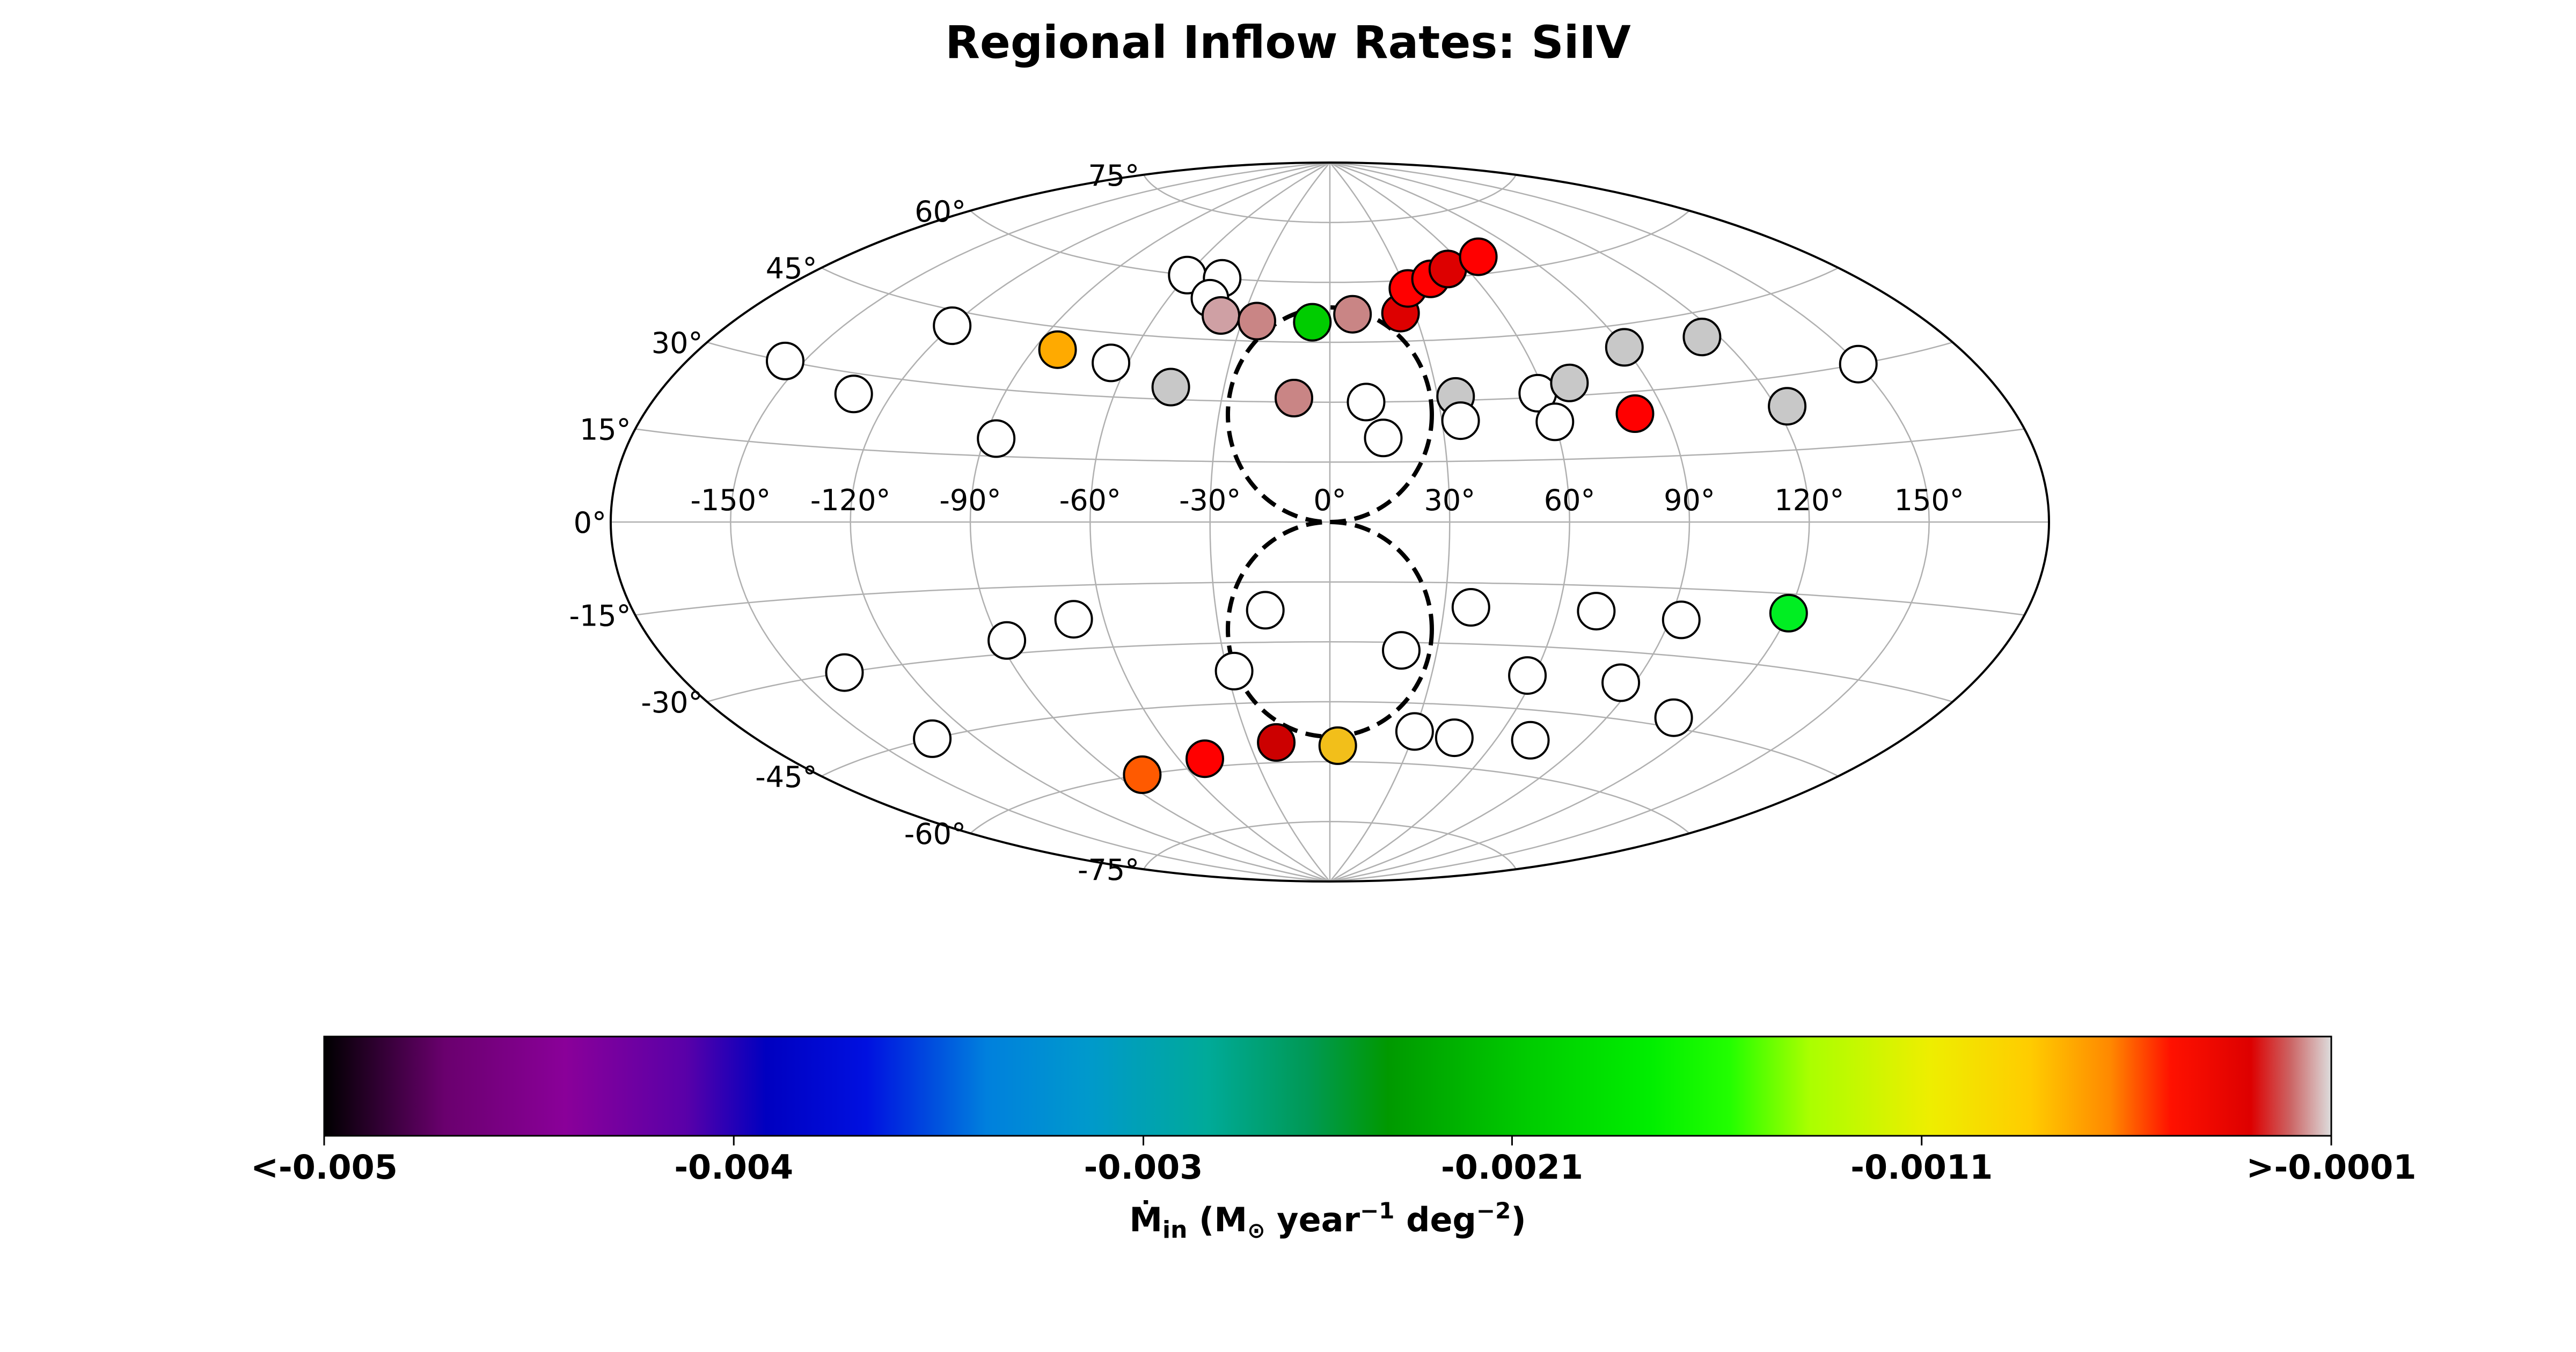 The height and width of the screenshot is (1352, 2576). Describe the element at coordinates (1570, 500) in the screenshot. I see `lon-tick-label: 60°` at that location.